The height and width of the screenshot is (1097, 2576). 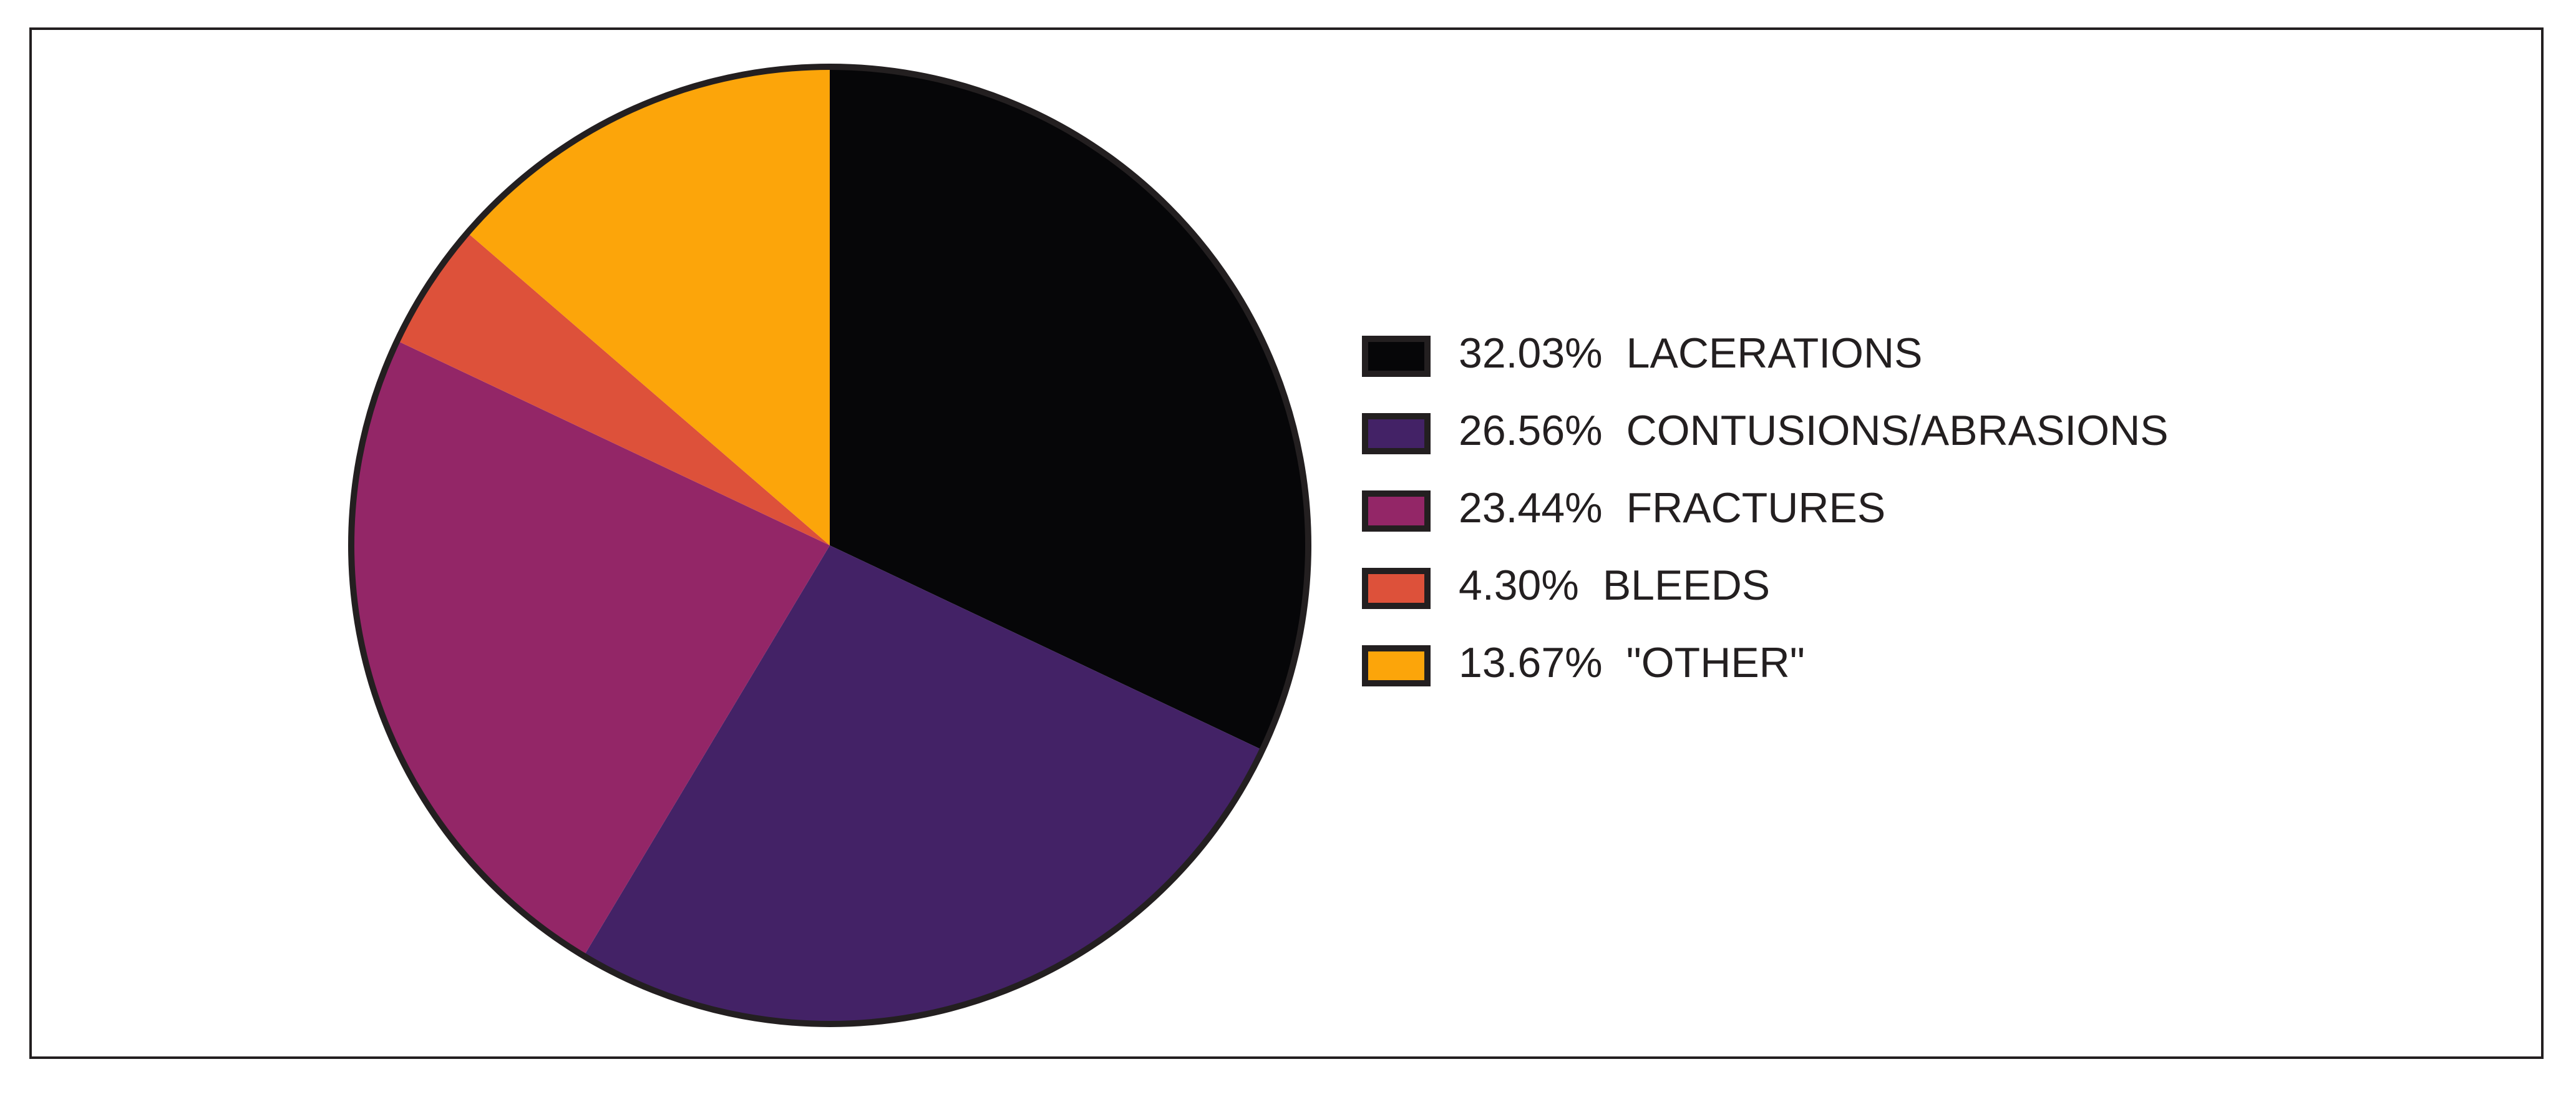 I want to click on legend-category: "OTHER", so click(x=1715, y=662).